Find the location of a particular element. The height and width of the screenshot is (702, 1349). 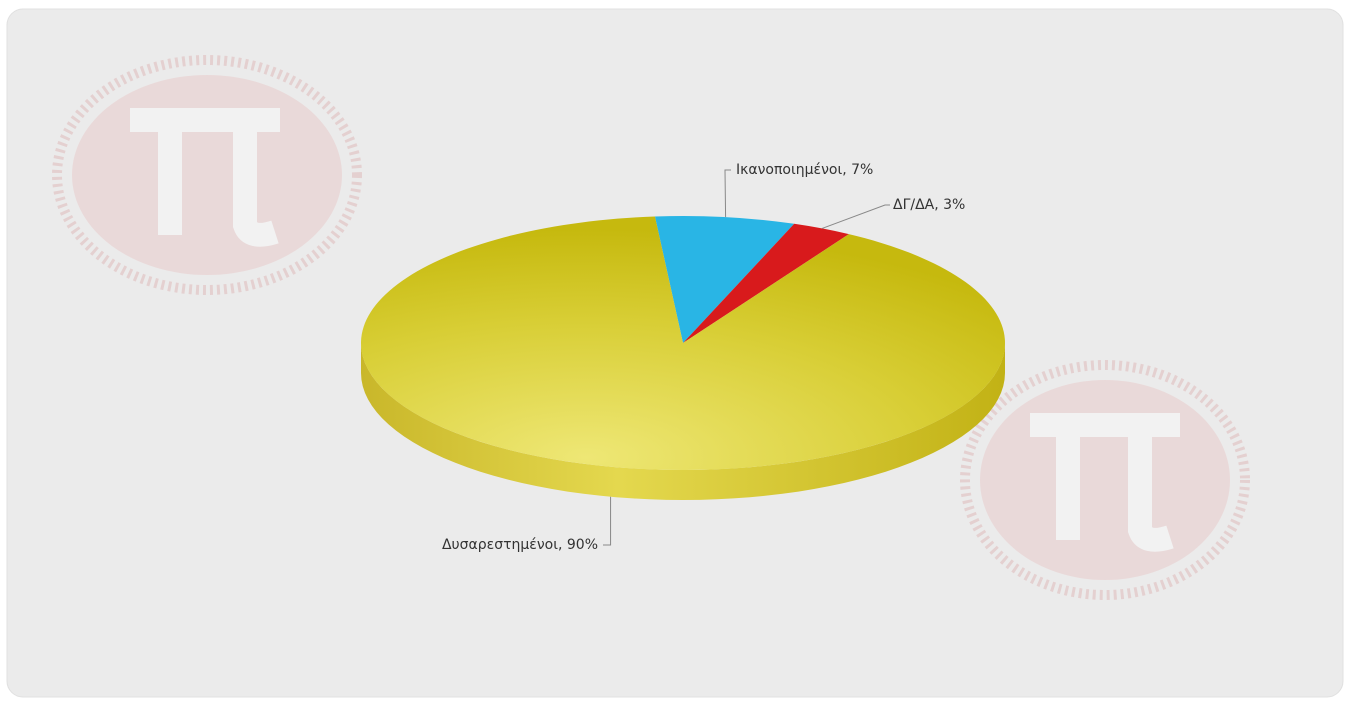

data-label: ΔΓ/ΔΑ, 3% is located at coordinates (929, 205).